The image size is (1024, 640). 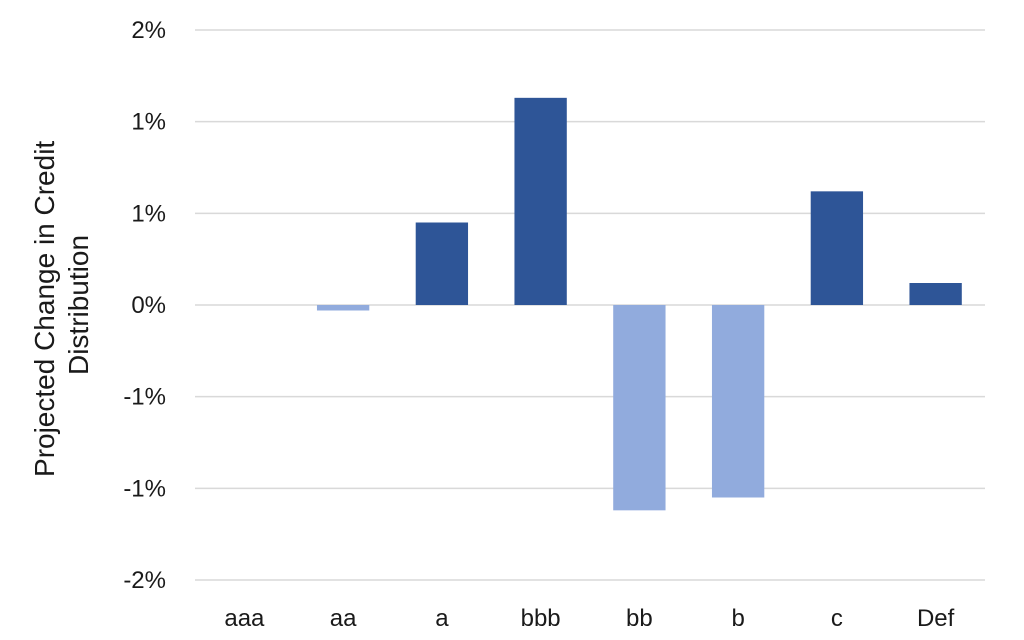 I want to click on bar-bbb, so click(x=540, y=201).